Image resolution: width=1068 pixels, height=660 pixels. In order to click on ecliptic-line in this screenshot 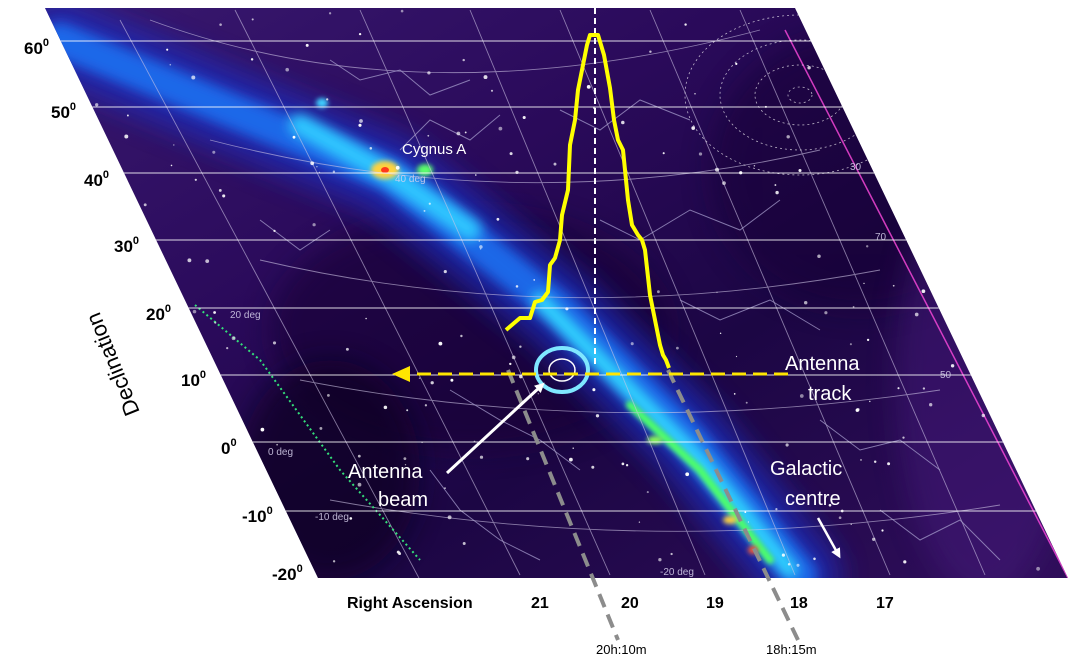, I will do `click(307, 432)`.